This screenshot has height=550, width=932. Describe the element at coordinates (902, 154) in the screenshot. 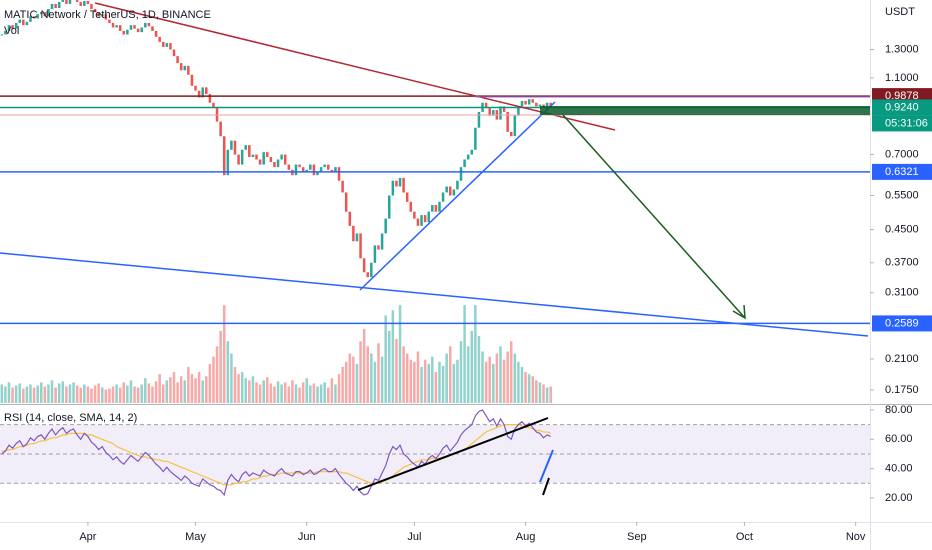

I see `y-tick-label: 0.7000` at that location.